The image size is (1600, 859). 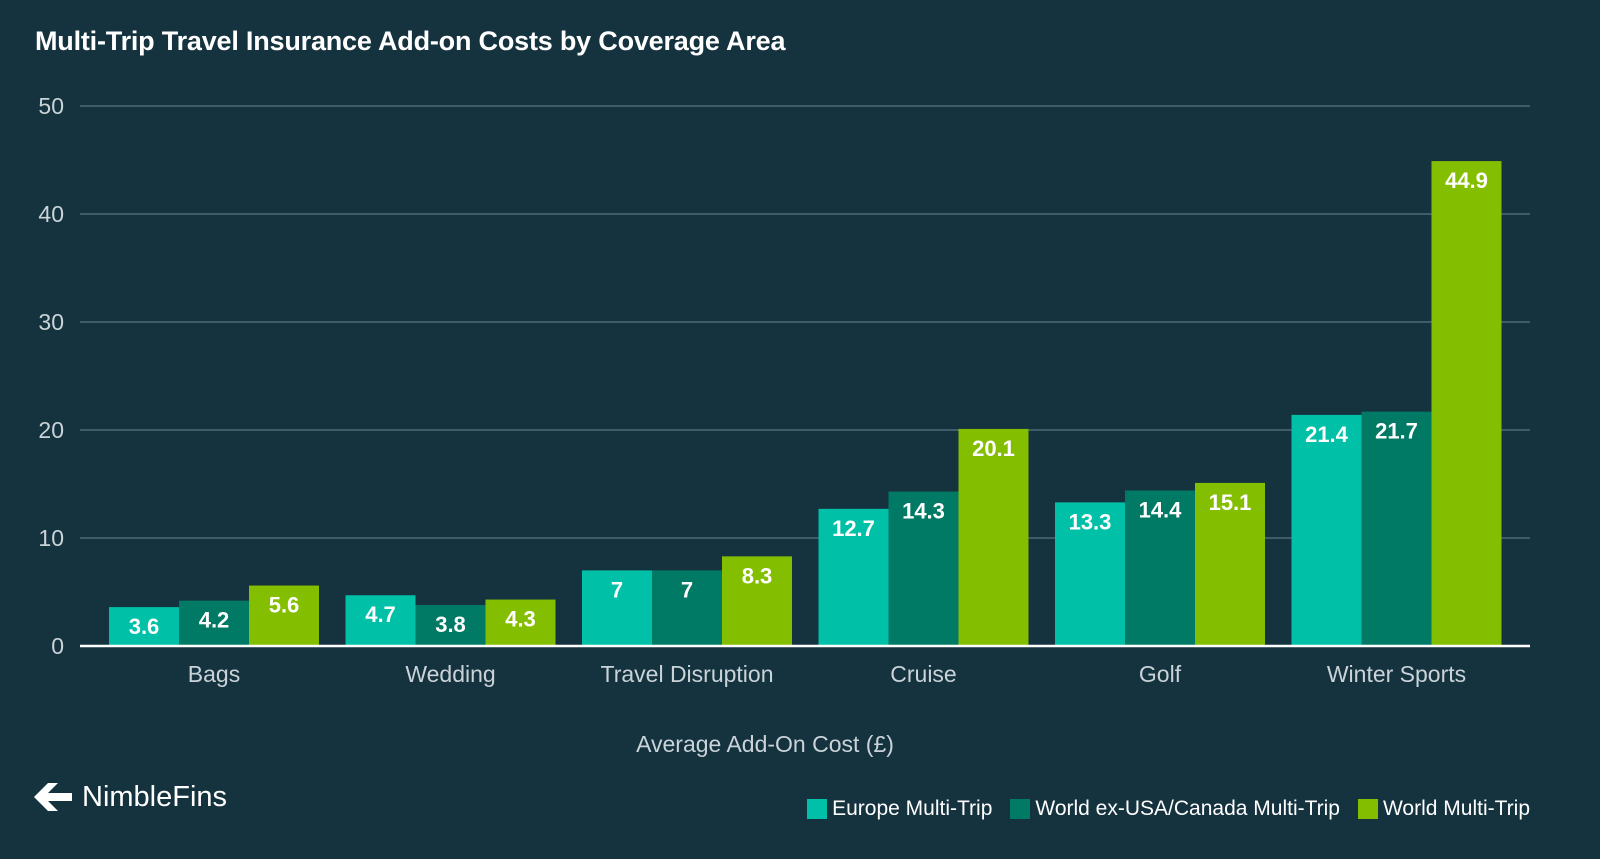 What do you see at coordinates (765, 744) in the screenshot?
I see `x-axis-label: Average Add-On Cost (£)` at bounding box center [765, 744].